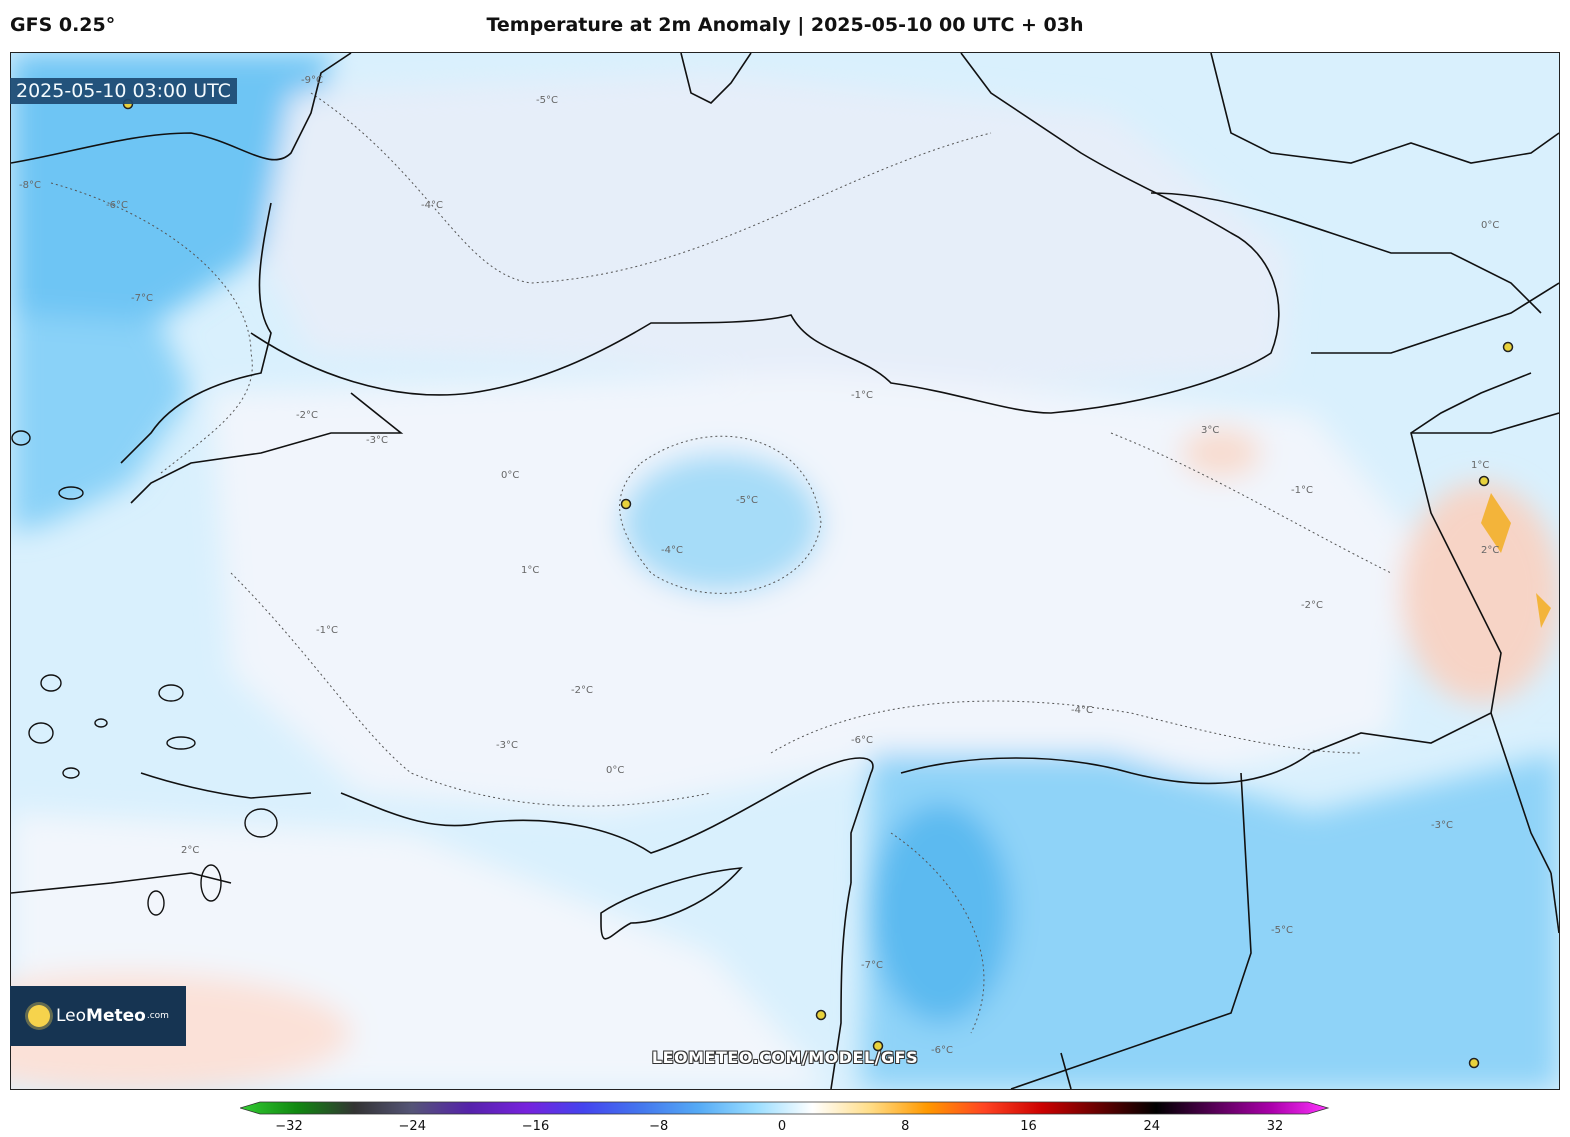 Image resolution: width=1570 pixels, height=1137 pixels. What do you see at coordinates (782, 1126) in the screenshot?
I see `colorbar-tick-label: 0` at bounding box center [782, 1126].